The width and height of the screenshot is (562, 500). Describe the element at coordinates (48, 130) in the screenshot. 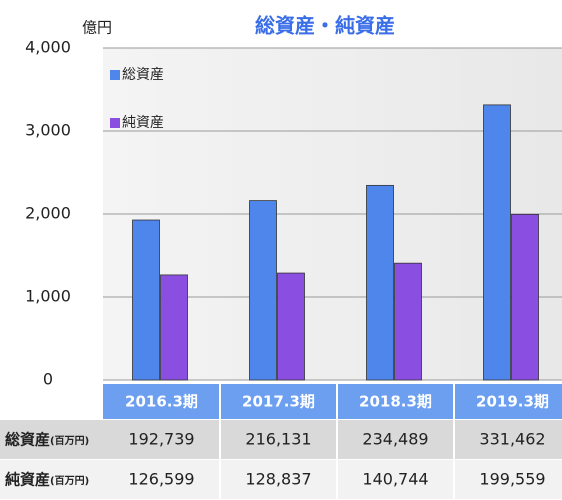

I see `y-tick-label: 3,000` at that location.